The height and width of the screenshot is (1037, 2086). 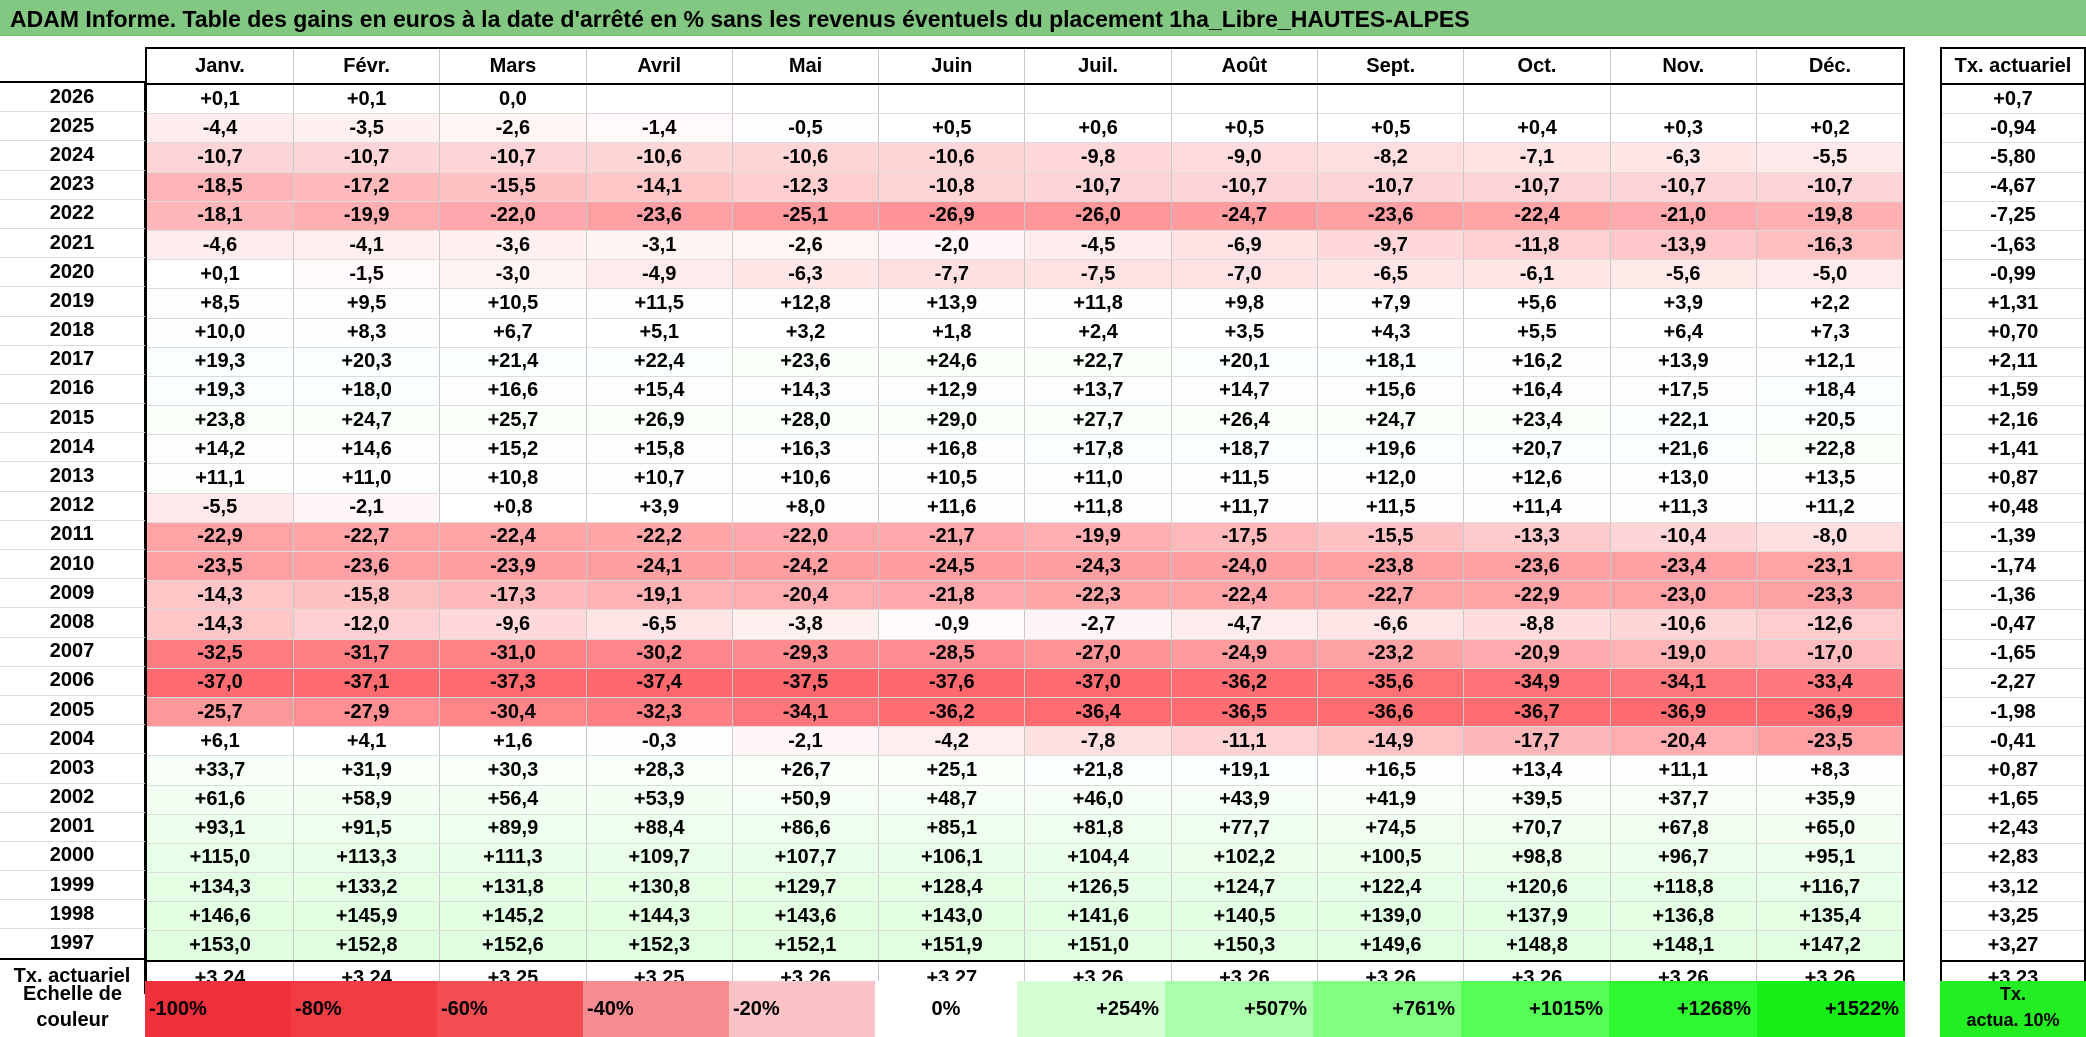 I want to click on gain-cell: +11,2, so click(x=1830, y=508).